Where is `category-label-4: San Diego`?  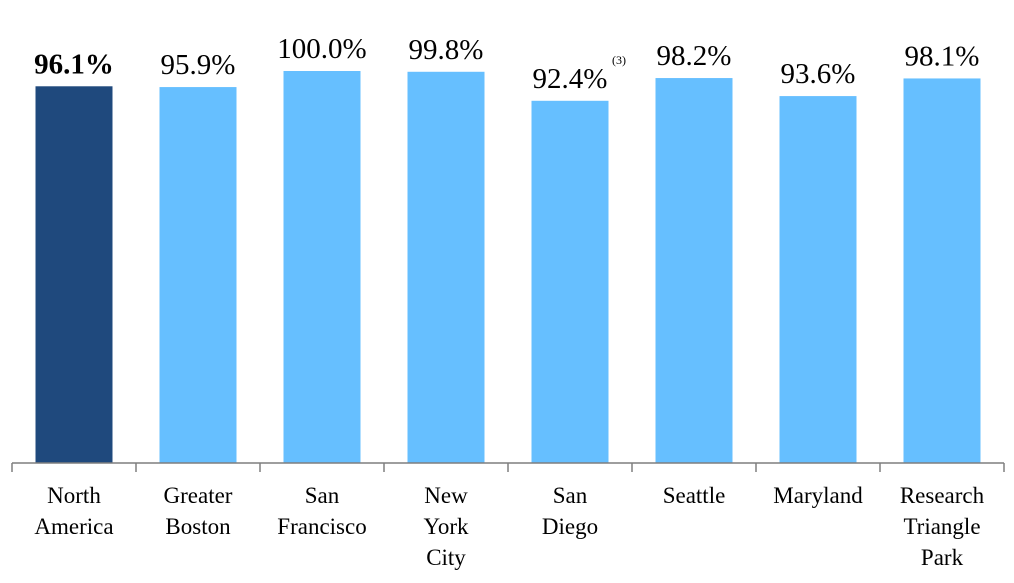
category-label-4: San Diego is located at coordinates (570, 511).